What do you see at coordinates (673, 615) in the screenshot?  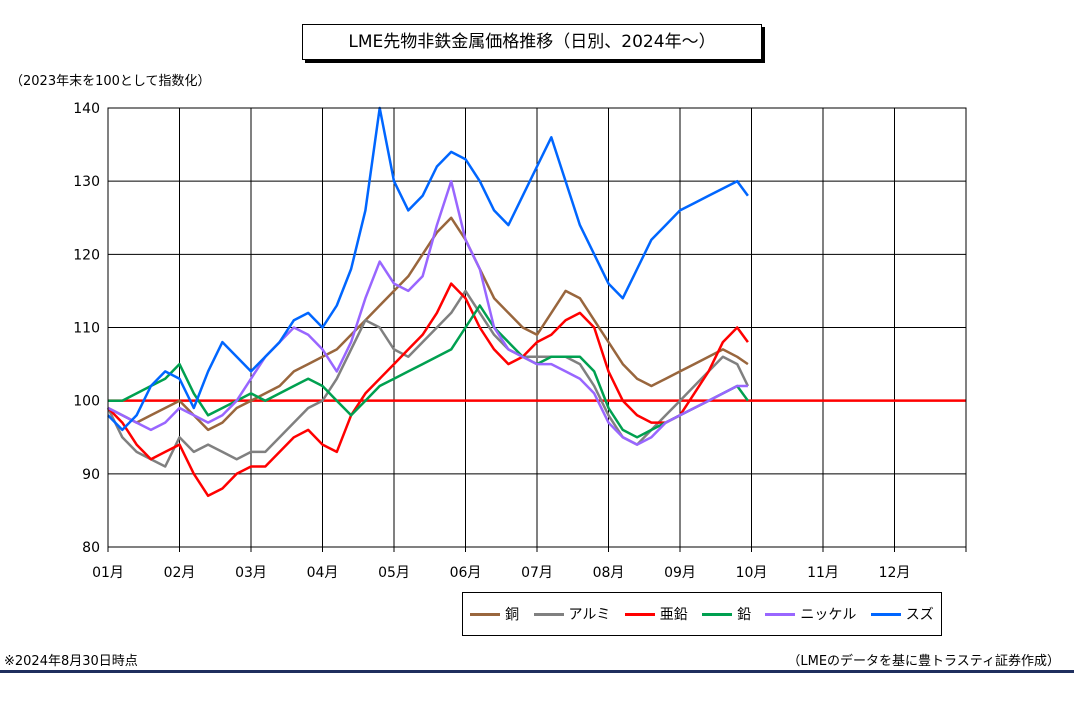 I see `legend-label: 亜鉛` at bounding box center [673, 615].